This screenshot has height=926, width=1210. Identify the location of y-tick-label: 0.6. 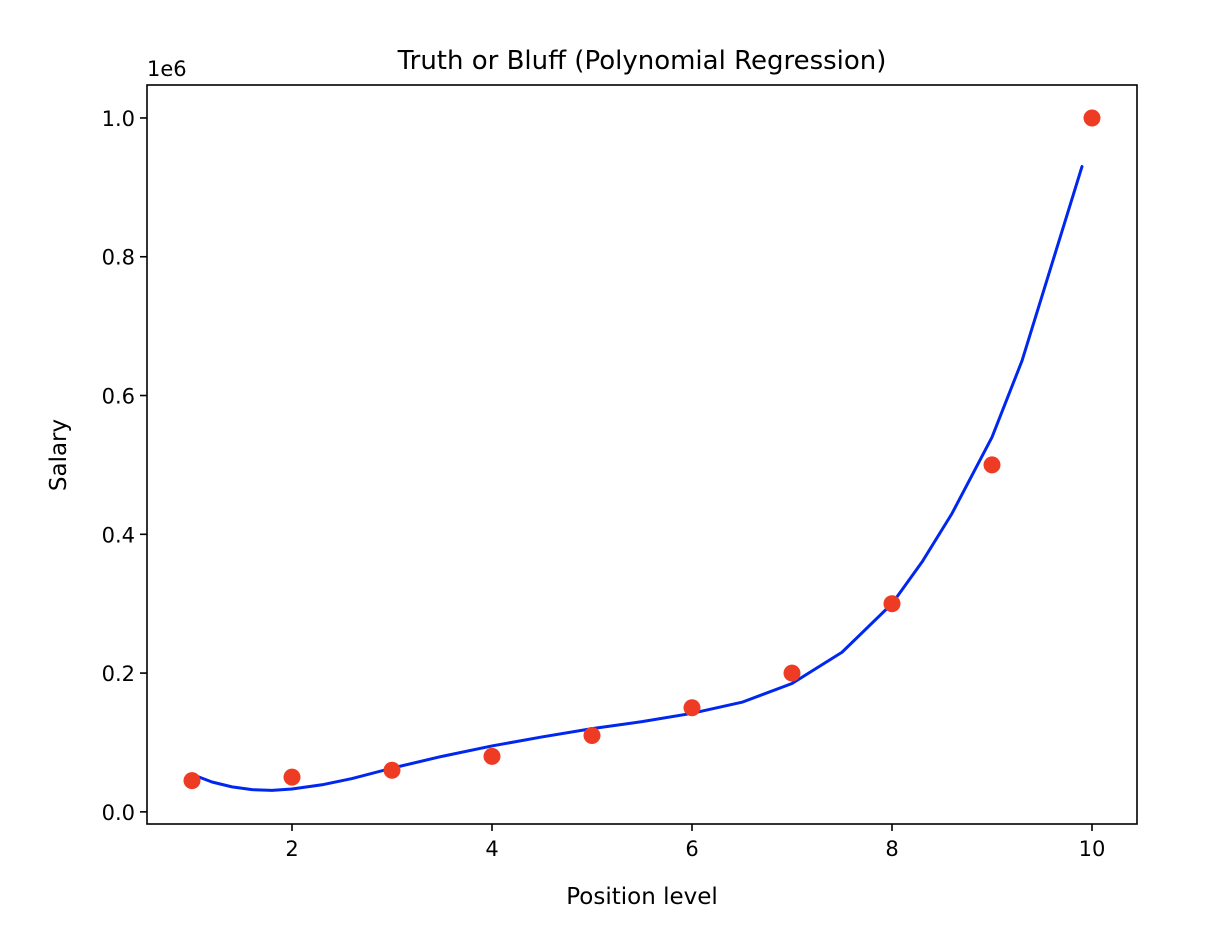
(118, 397).